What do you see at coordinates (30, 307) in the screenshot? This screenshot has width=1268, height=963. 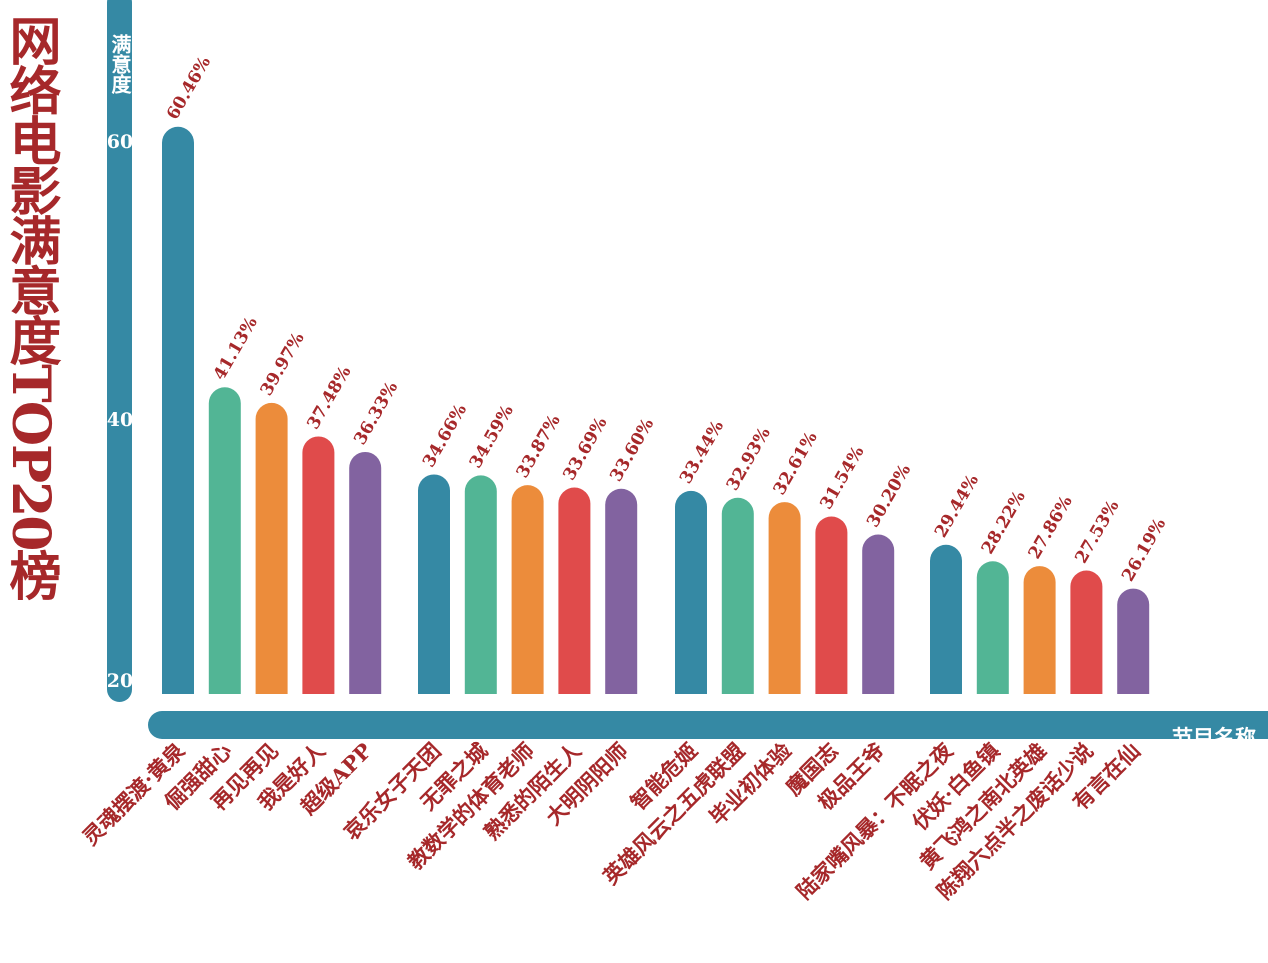 I see `chart-title: 网络电影满意度TOP20榜` at bounding box center [30, 307].